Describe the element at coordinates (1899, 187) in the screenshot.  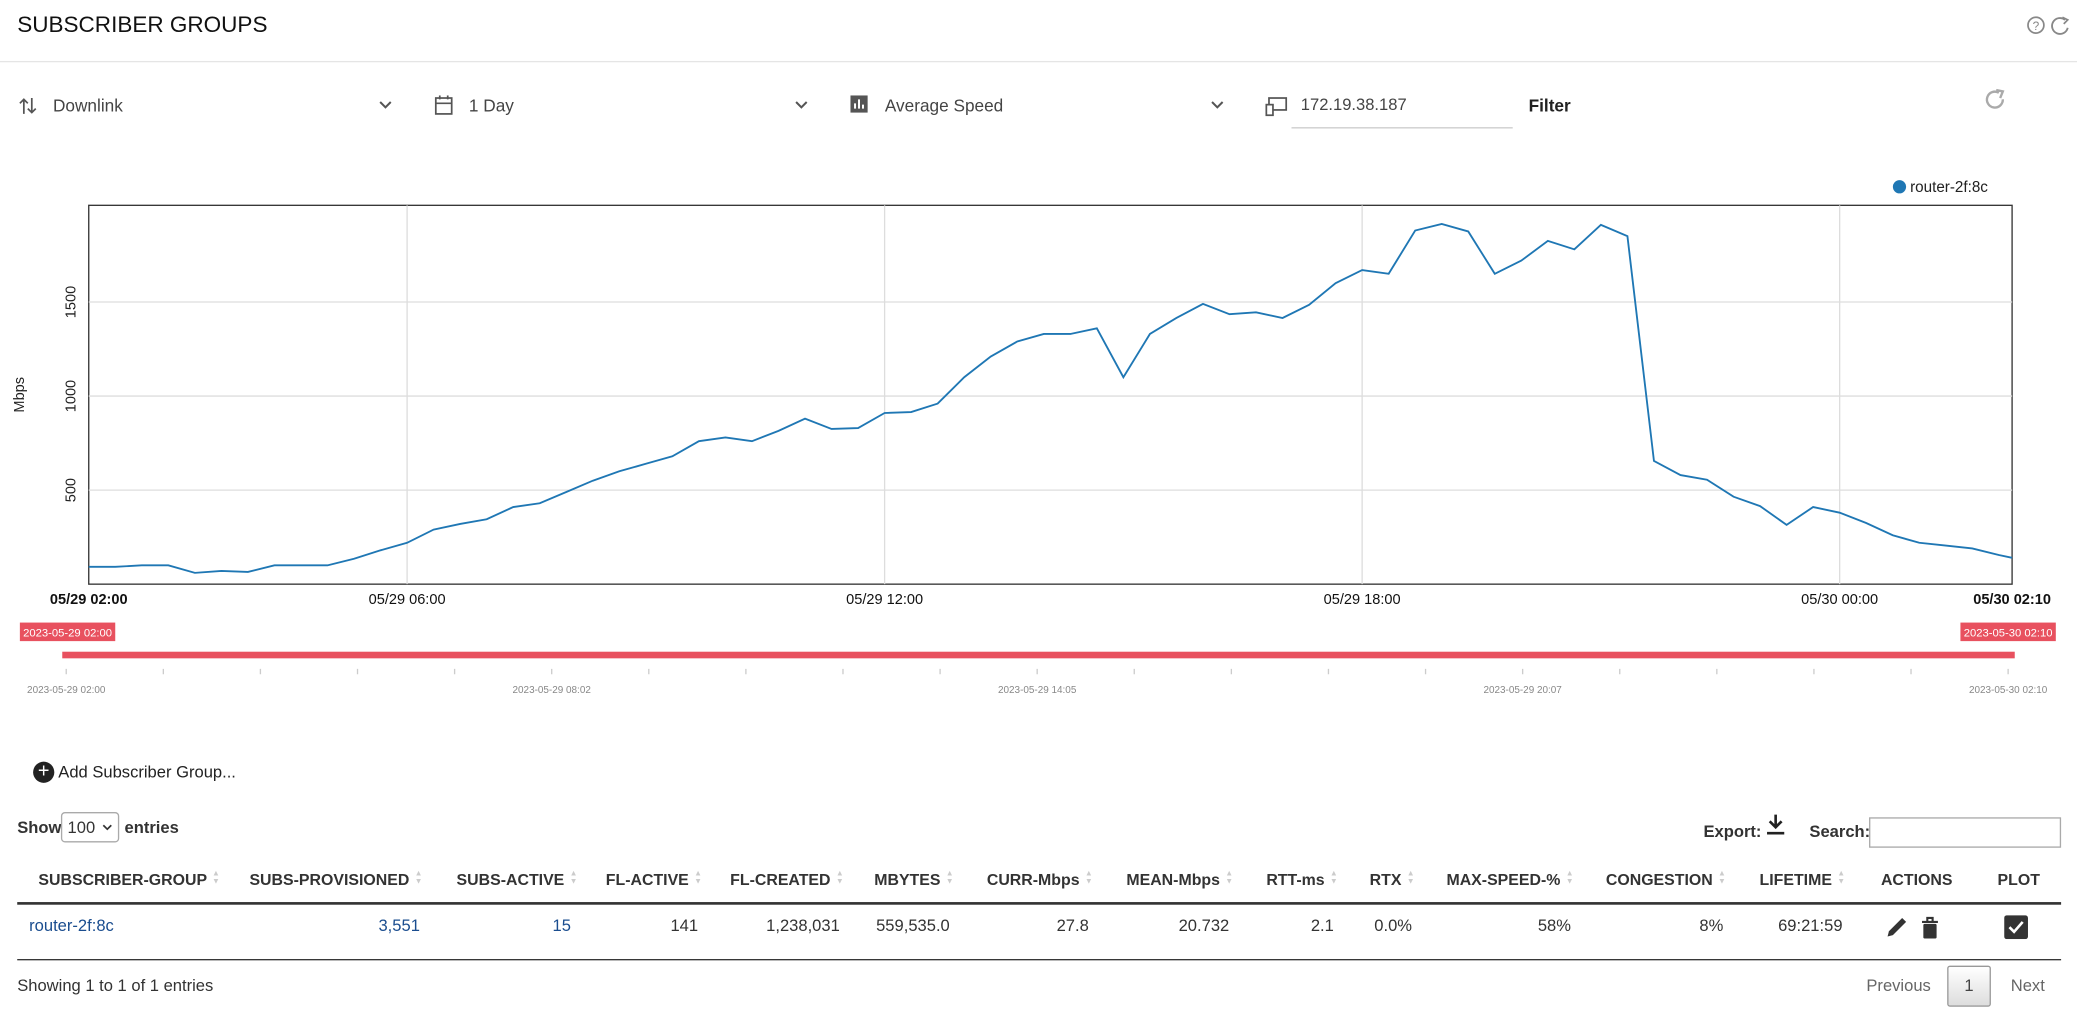
I see `legend-marker` at that location.